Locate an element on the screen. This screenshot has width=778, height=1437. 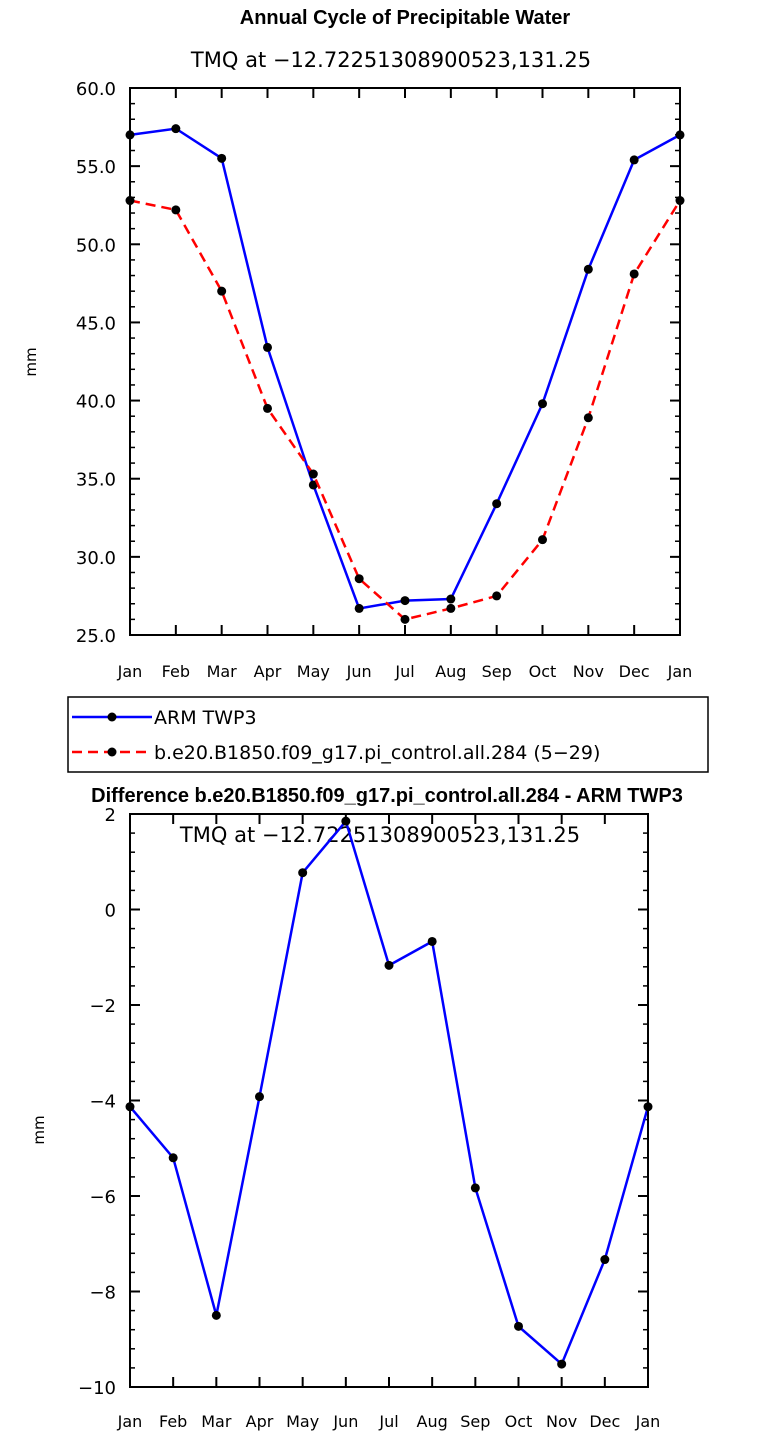
chart1-title: Annual Cycle of Precipitable Water is located at coordinates (405, 18).